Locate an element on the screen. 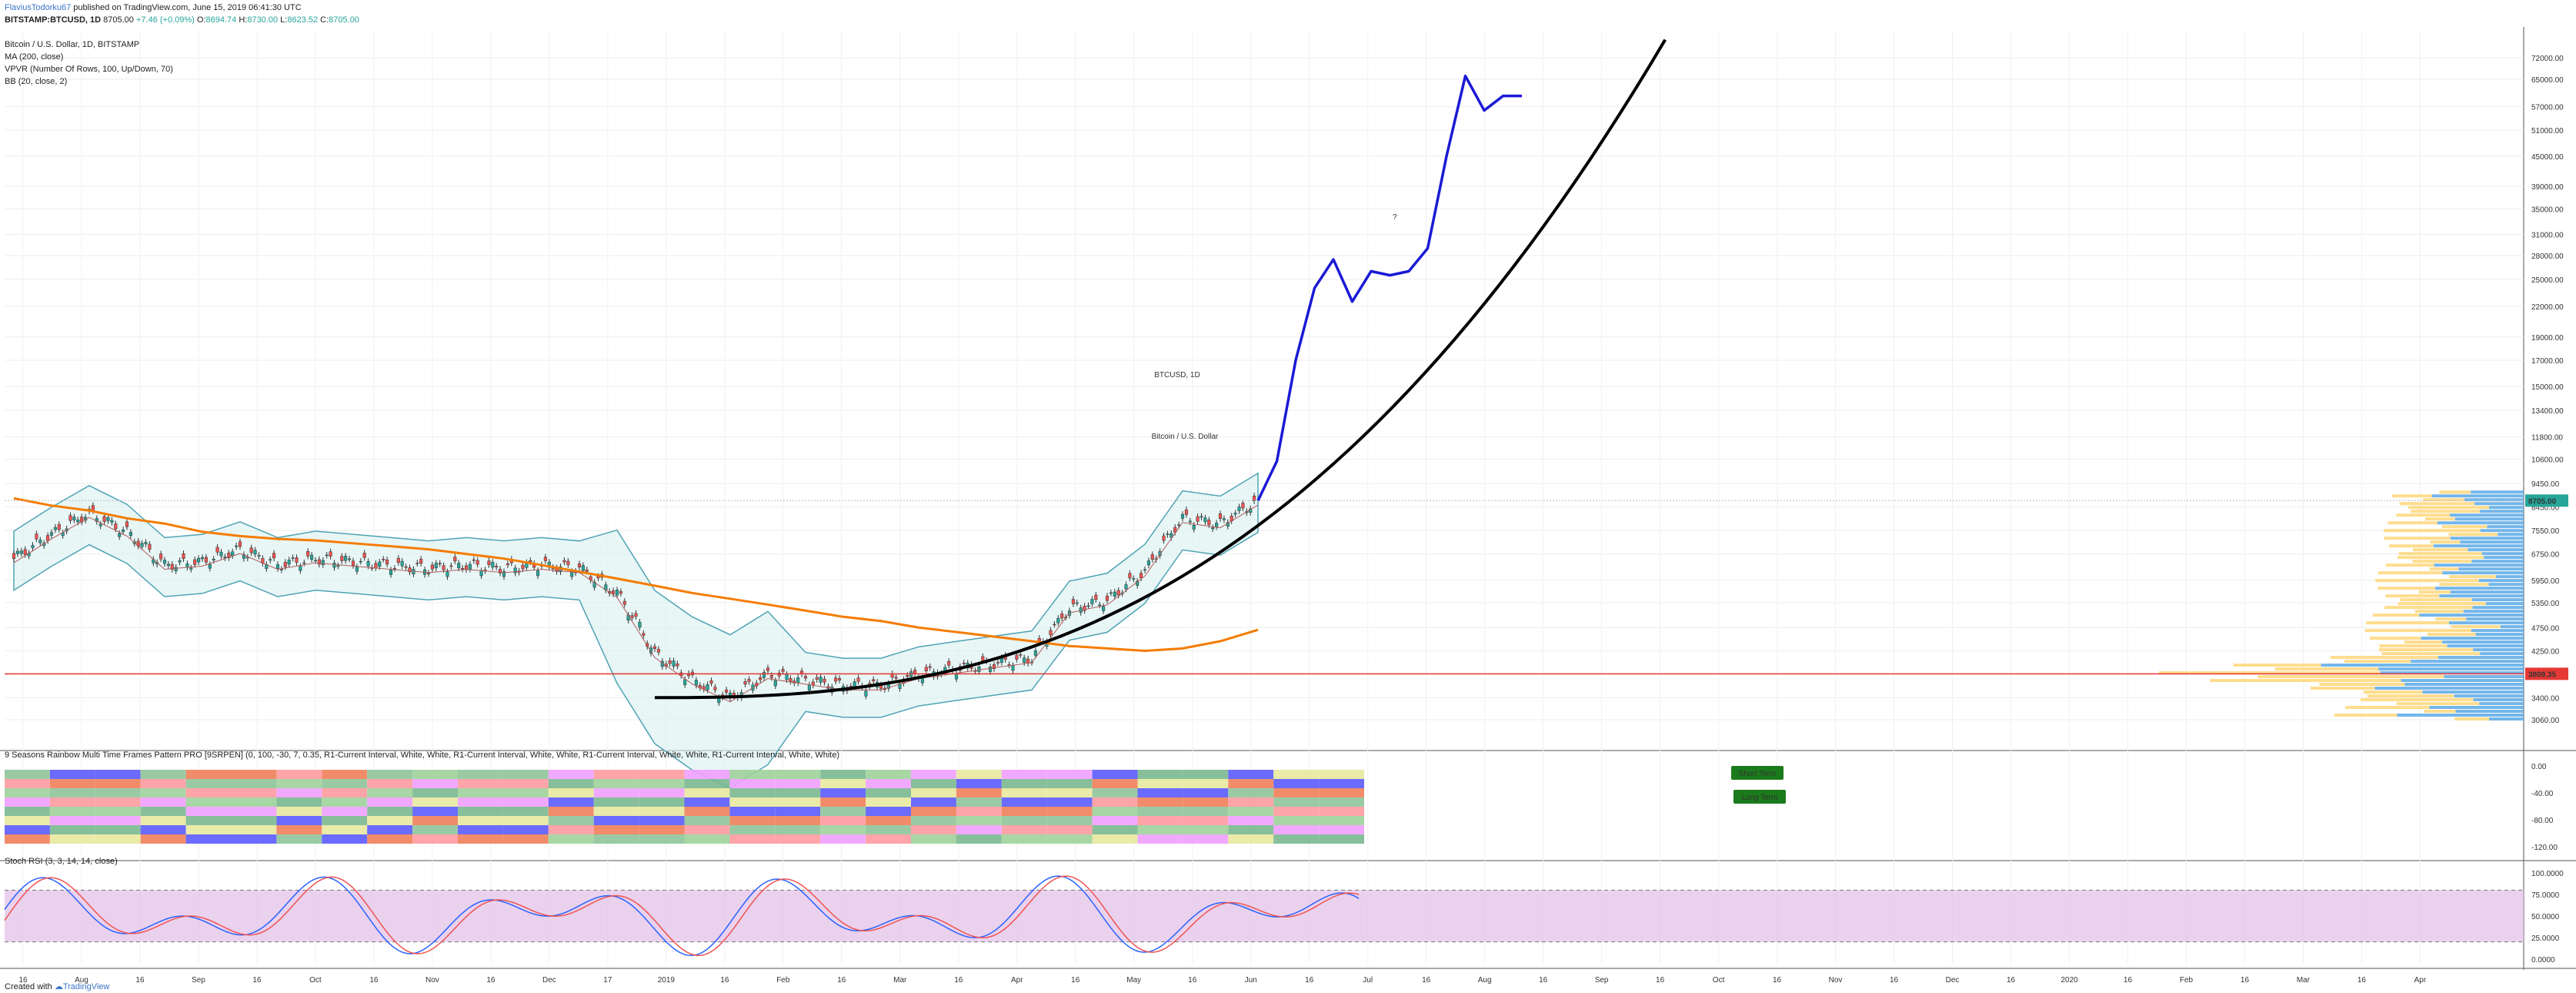  legend-bb: BB (20, close, 2) is located at coordinates (37, 81).